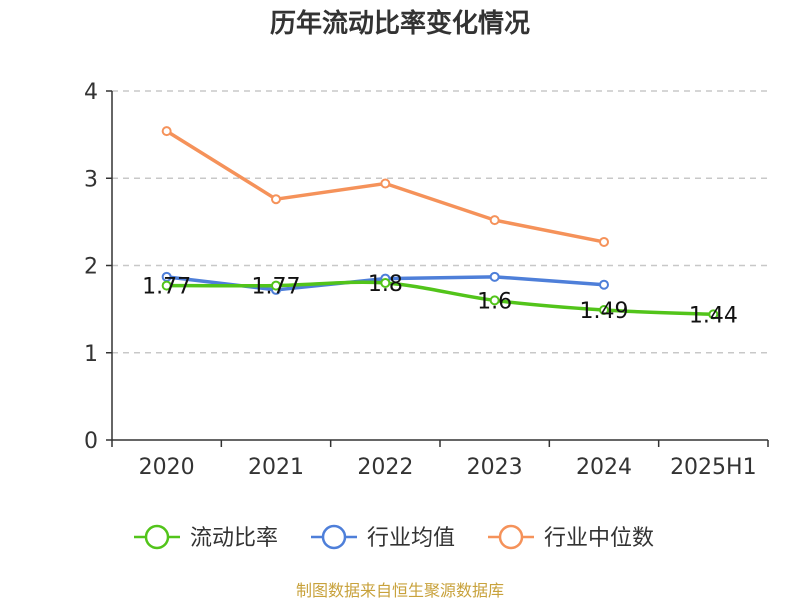 The height and width of the screenshot is (600, 800). Describe the element at coordinates (91, 267) in the screenshot. I see `y-tick-label: 2` at that location.